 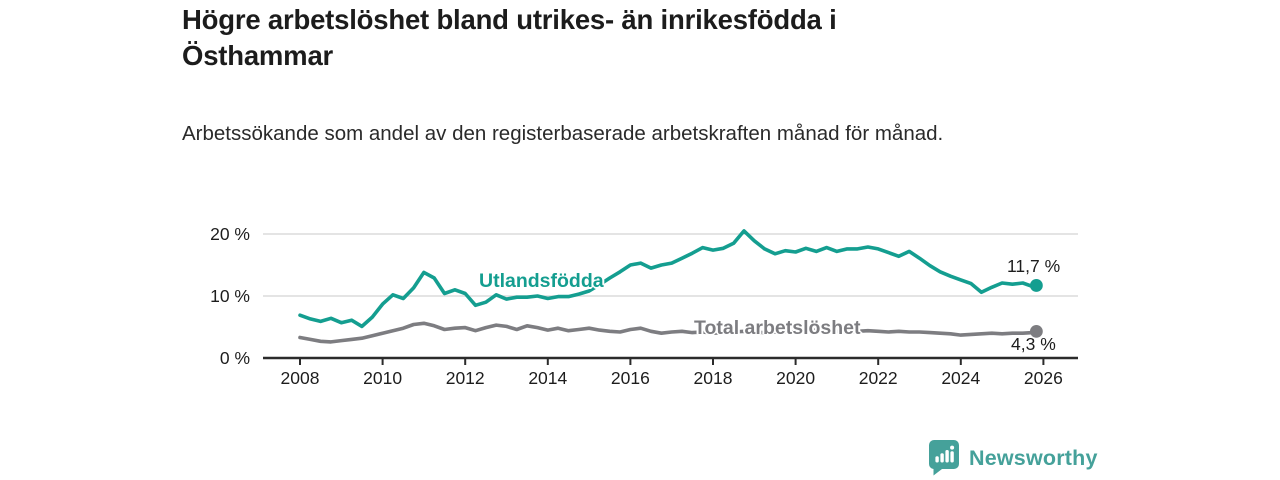 I want to click on x-tick-label: 2018, so click(x=713, y=378).